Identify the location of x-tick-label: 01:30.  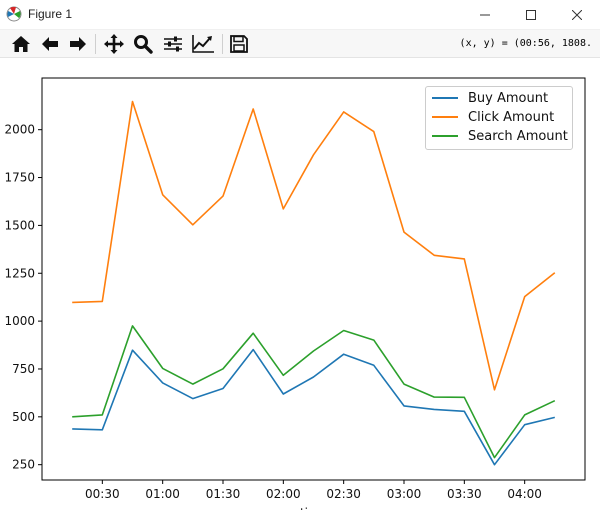
(223, 494).